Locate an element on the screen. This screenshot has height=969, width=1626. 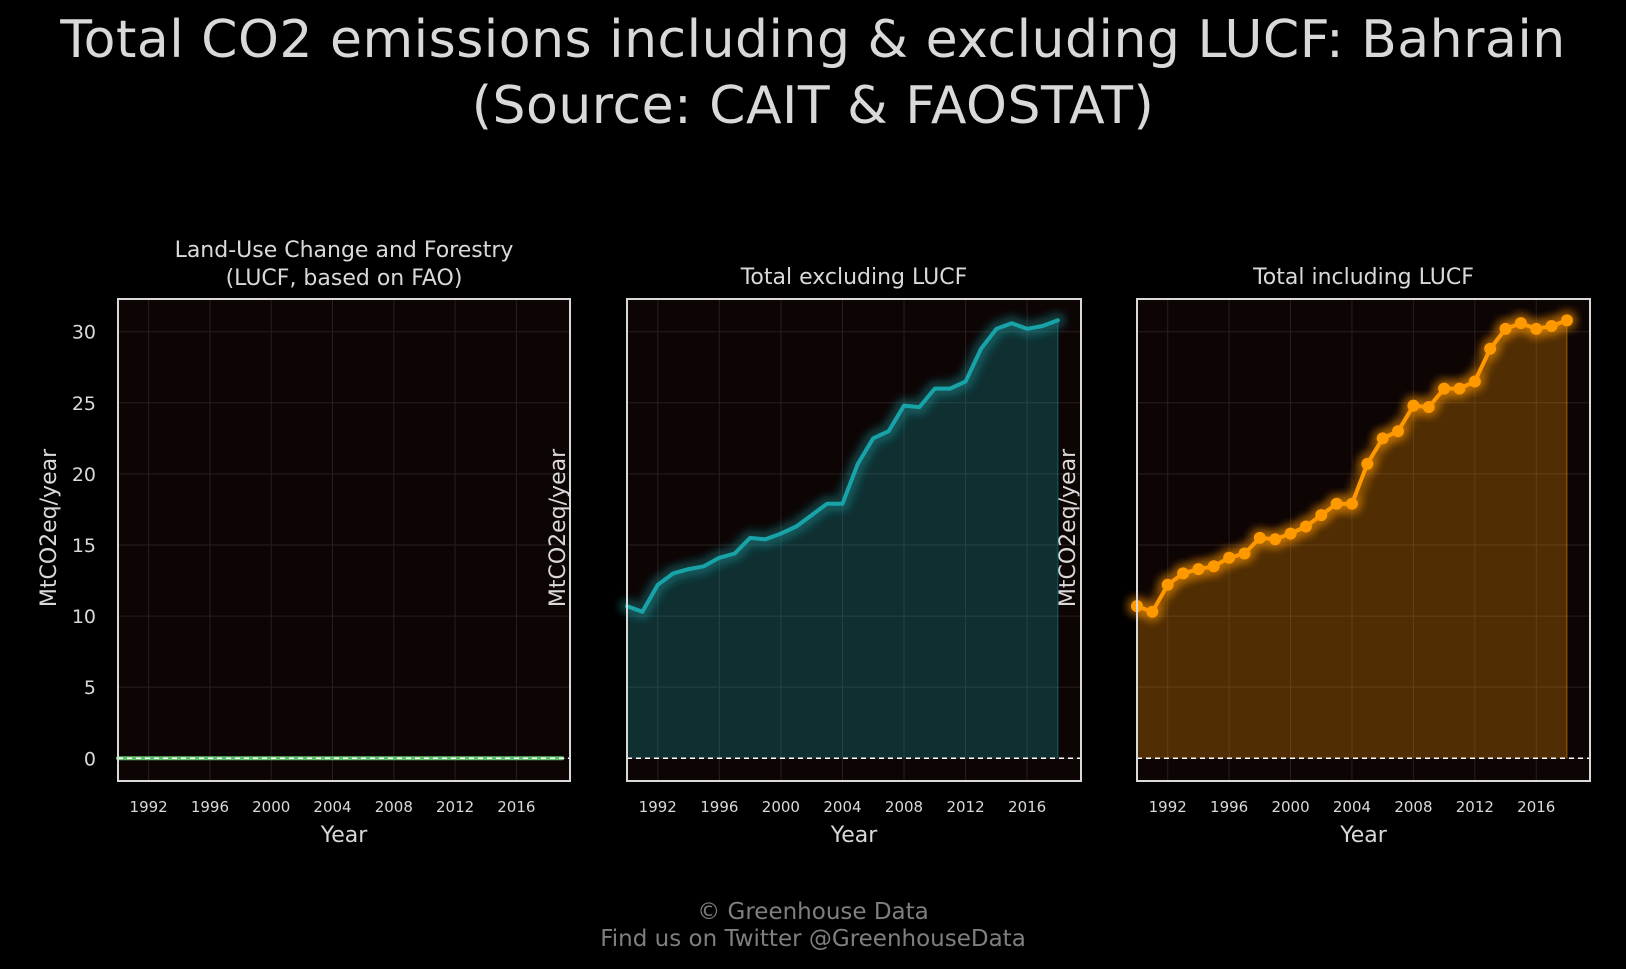
footer-twitter: Find us on Twitter @GreenhouseData is located at coordinates (813, 939).